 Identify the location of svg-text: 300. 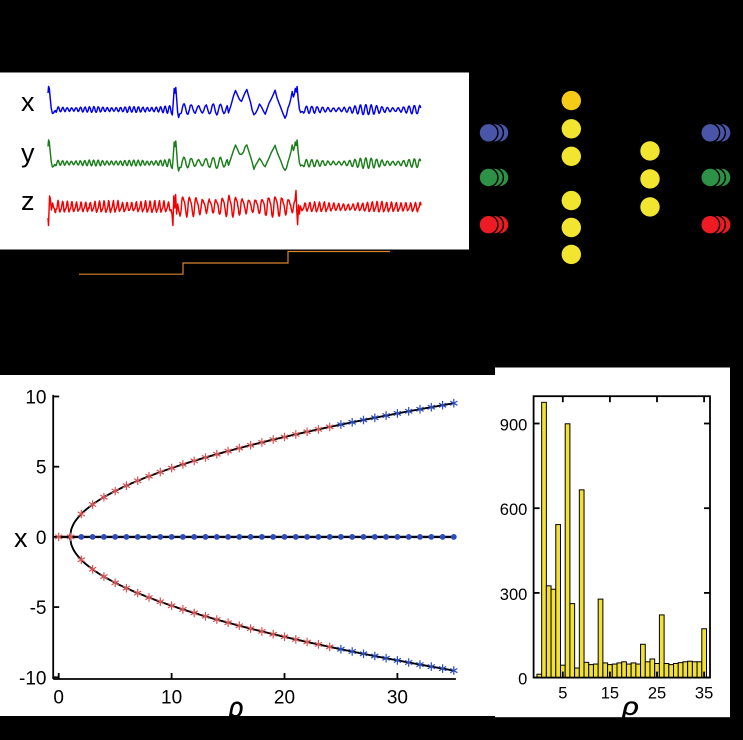
(514, 595).